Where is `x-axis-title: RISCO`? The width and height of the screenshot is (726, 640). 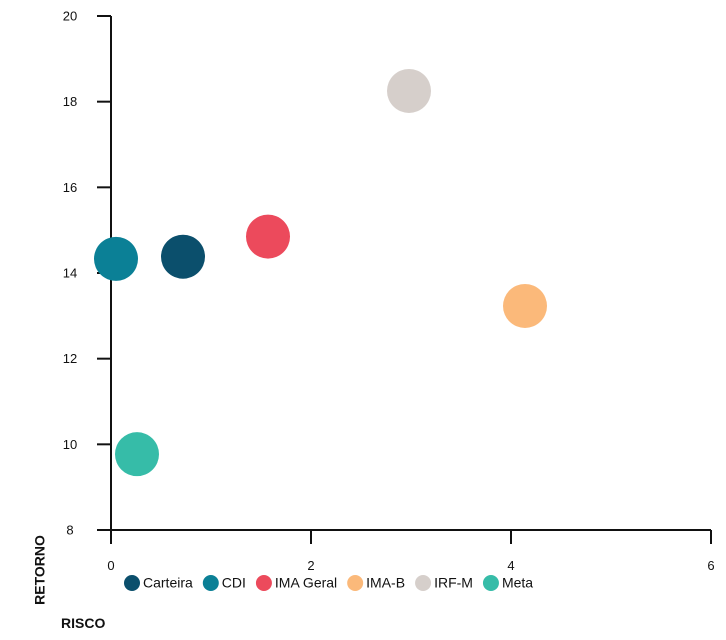 x-axis-title: RISCO is located at coordinates (83, 623).